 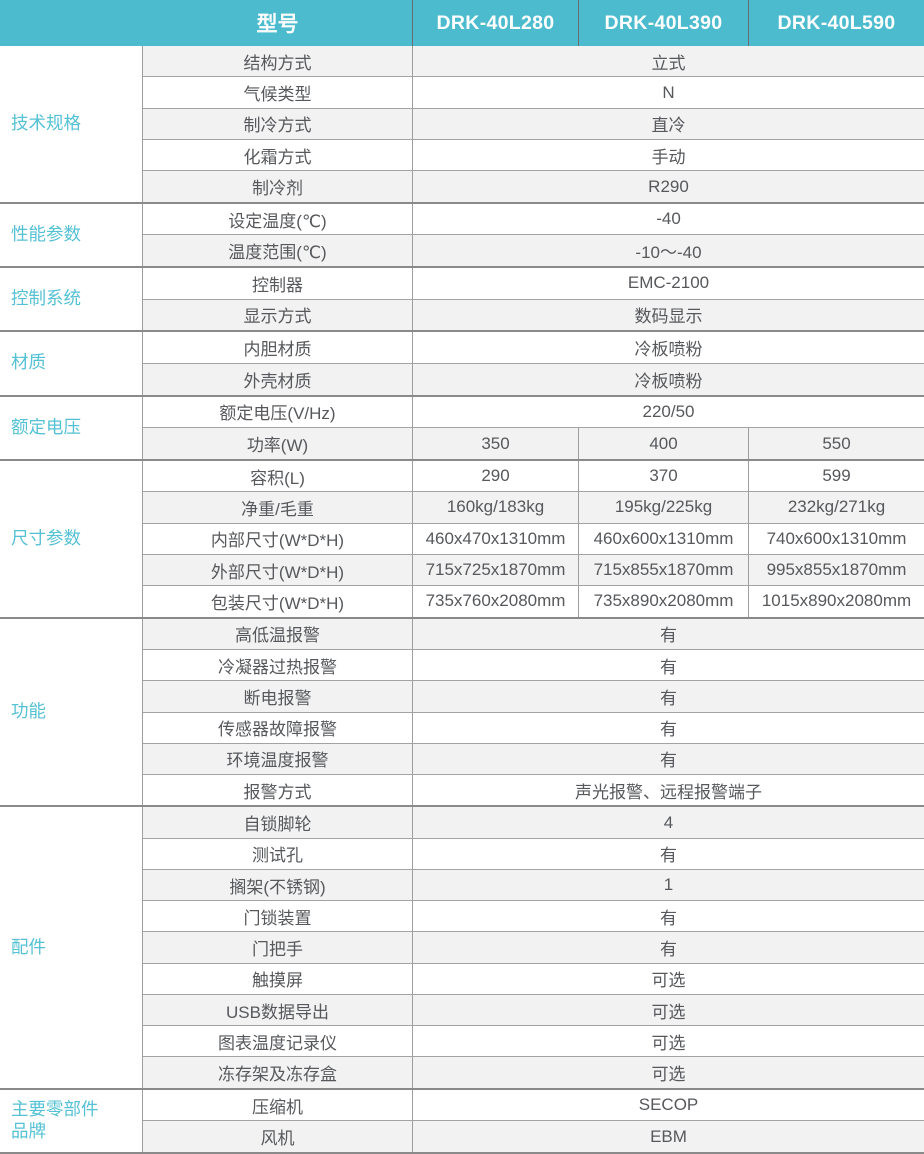 I want to click on value-cell-model-2: 460x600x1310mm, so click(x=663, y=538).